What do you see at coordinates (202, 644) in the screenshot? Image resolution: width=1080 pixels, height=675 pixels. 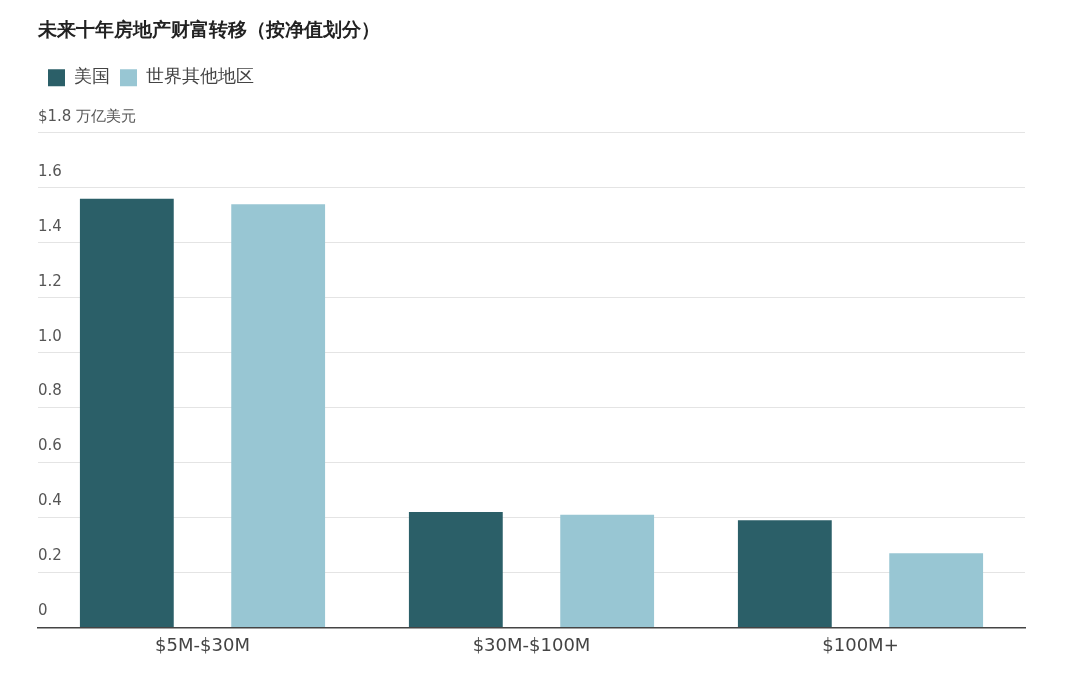 I see `x-tick-label: $5M-$30M` at bounding box center [202, 644].